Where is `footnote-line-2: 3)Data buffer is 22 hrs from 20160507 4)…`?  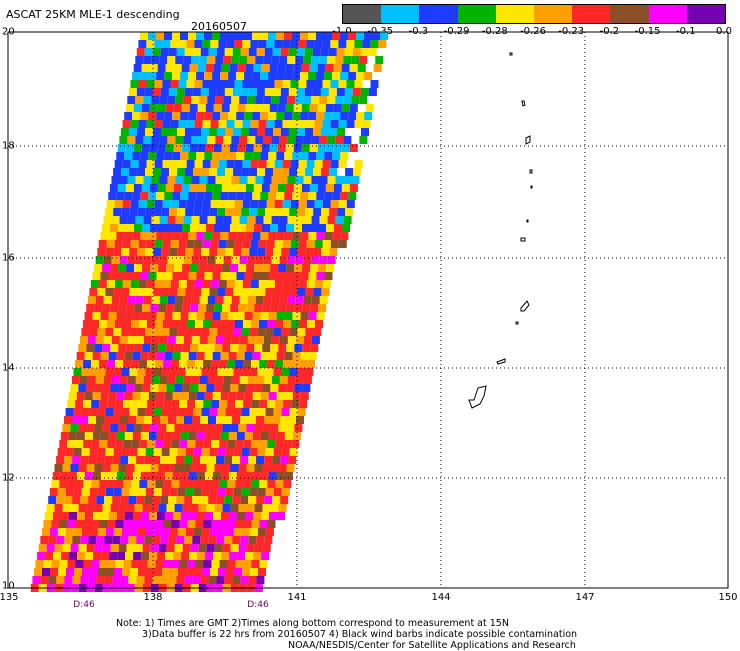 footnote-line-2: 3)Data buffer is 22 hrs from 20160507 4)… is located at coordinates (360, 634).